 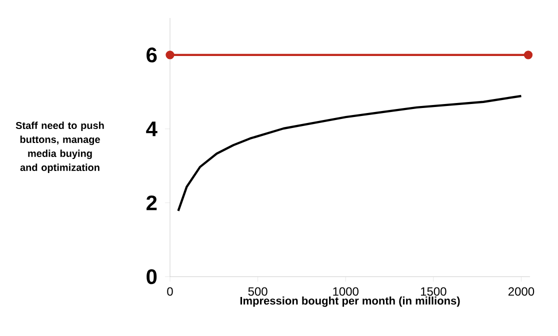 I want to click on x-tick-label: 1500, so click(x=433, y=291).